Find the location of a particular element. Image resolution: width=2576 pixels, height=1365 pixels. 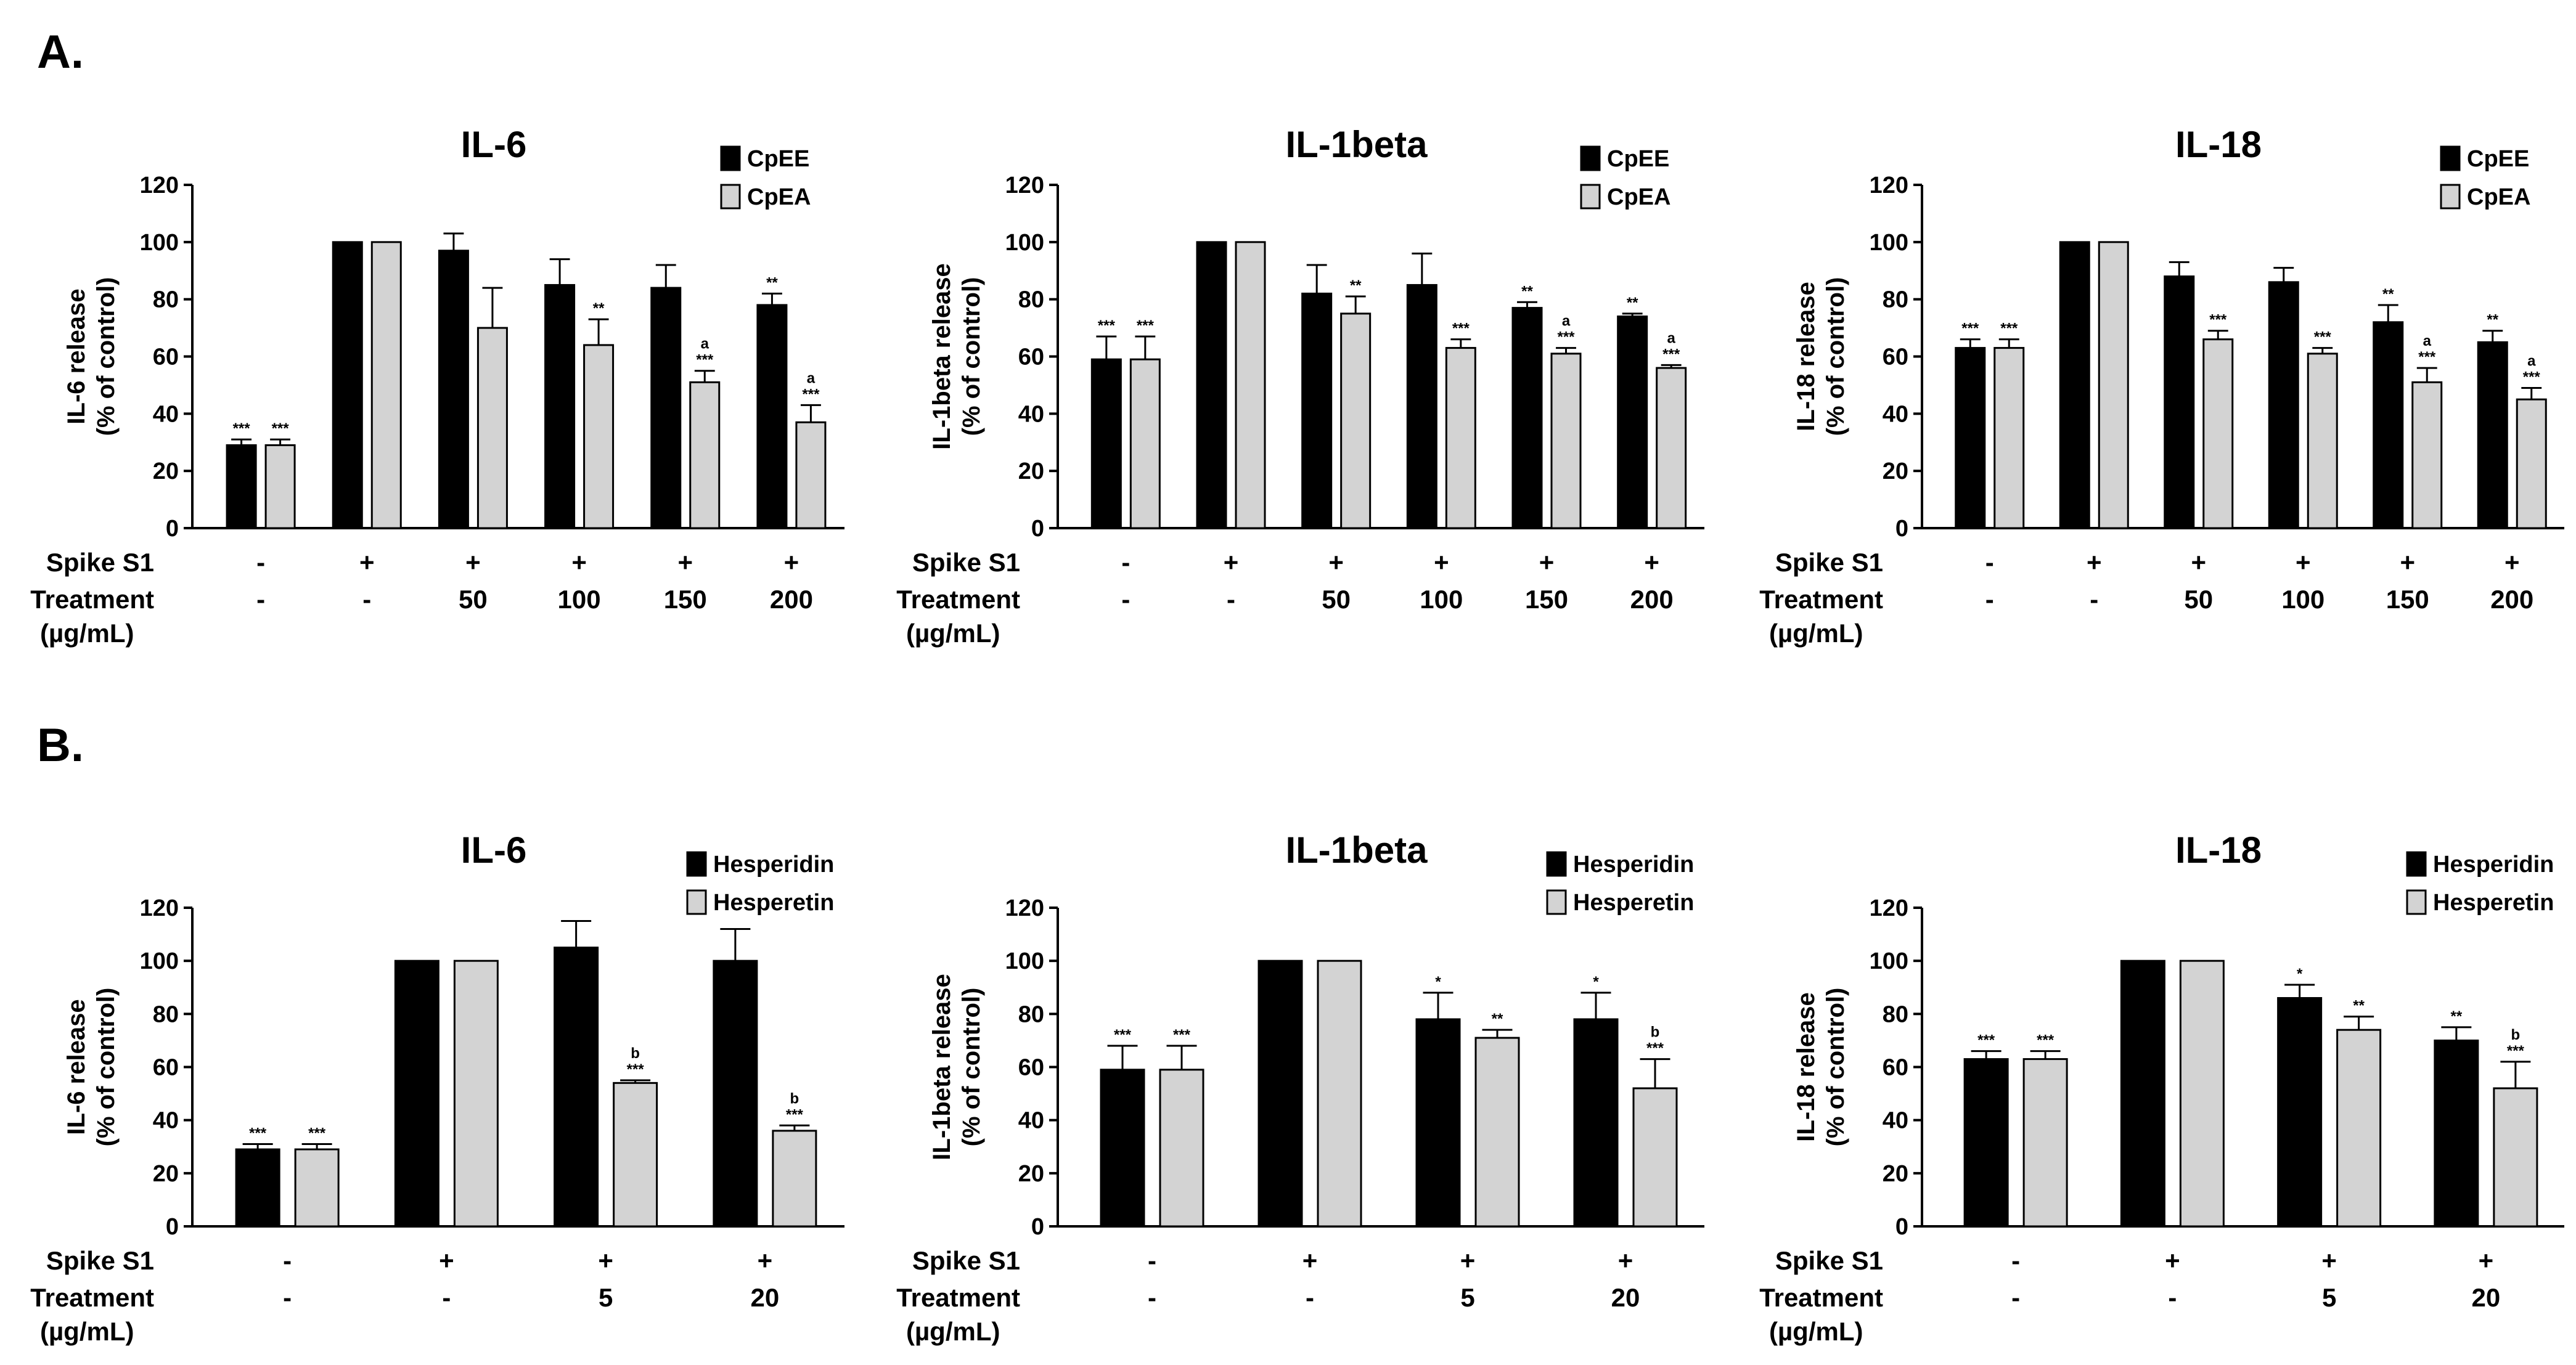

y-tick-label: 40 is located at coordinates (166, 1121).